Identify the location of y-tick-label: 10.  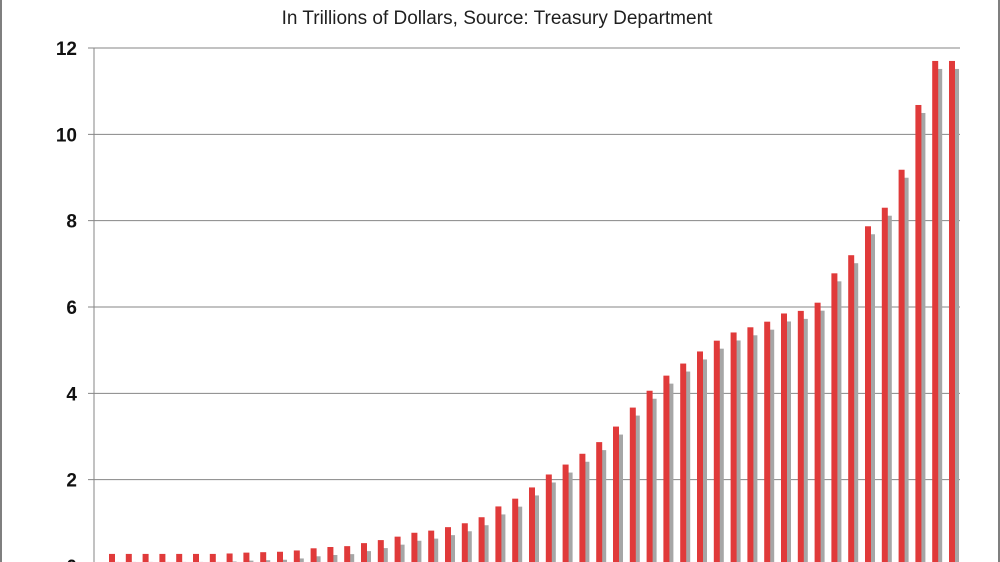
(66, 135).